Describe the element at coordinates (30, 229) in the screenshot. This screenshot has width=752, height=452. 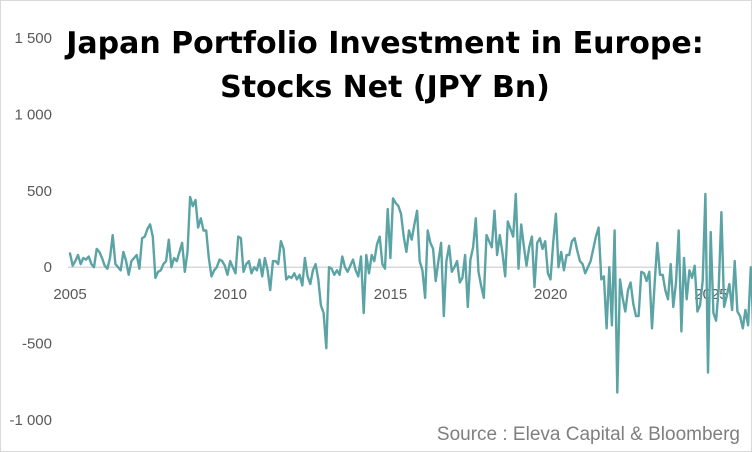
I see `y-axis-ticks: 1 500 1 000 500 0 -500 -1 000` at that location.